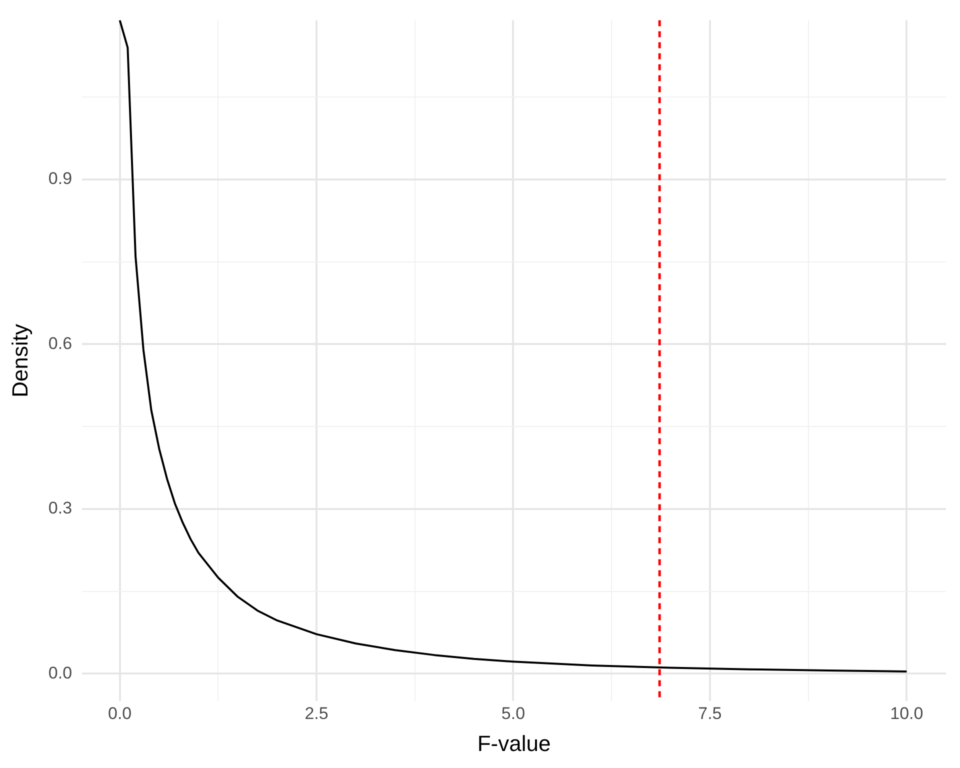 The width and height of the screenshot is (960, 768). What do you see at coordinates (60, 178) in the screenshot?
I see `y-tick-label: 0.9` at bounding box center [60, 178].